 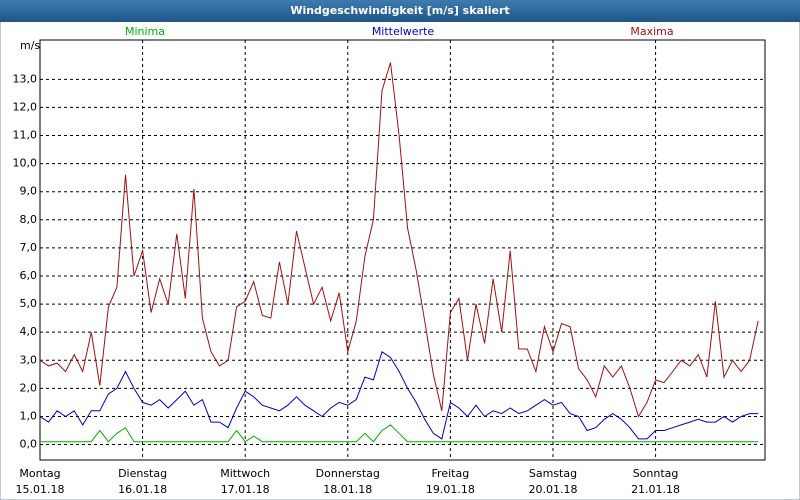 What do you see at coordinates (245, 489) in the screenshot?
I see `x-tick-date: 17.01.18` at bounding box center [245, 489].